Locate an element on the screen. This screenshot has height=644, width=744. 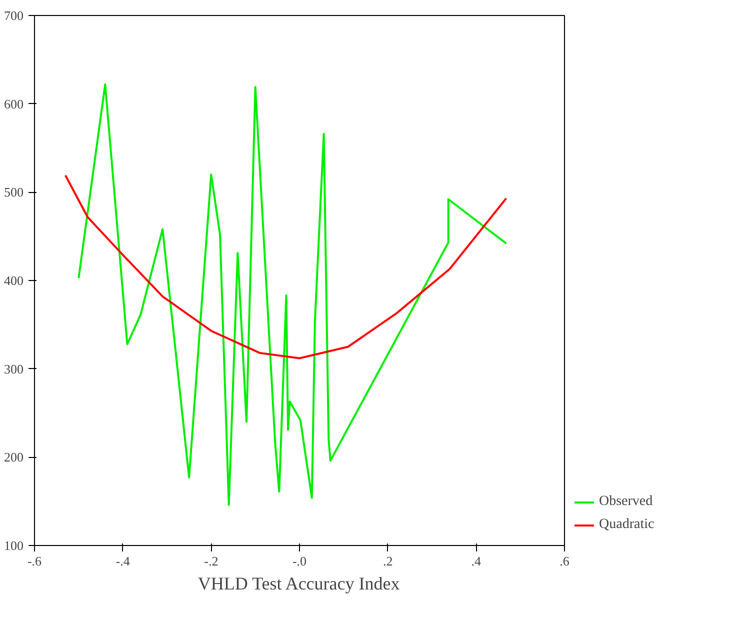
x-tick-label: -.2 is located at coordinates (211, 561).